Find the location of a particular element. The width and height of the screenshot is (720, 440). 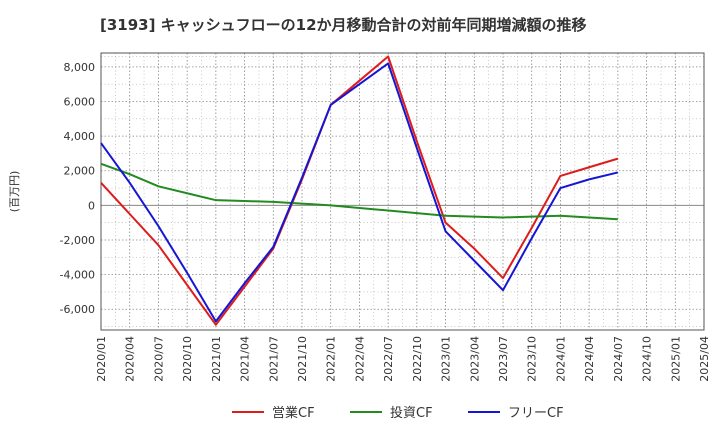

y-tick-label: 2,000 is located at coordinates (80, 171).